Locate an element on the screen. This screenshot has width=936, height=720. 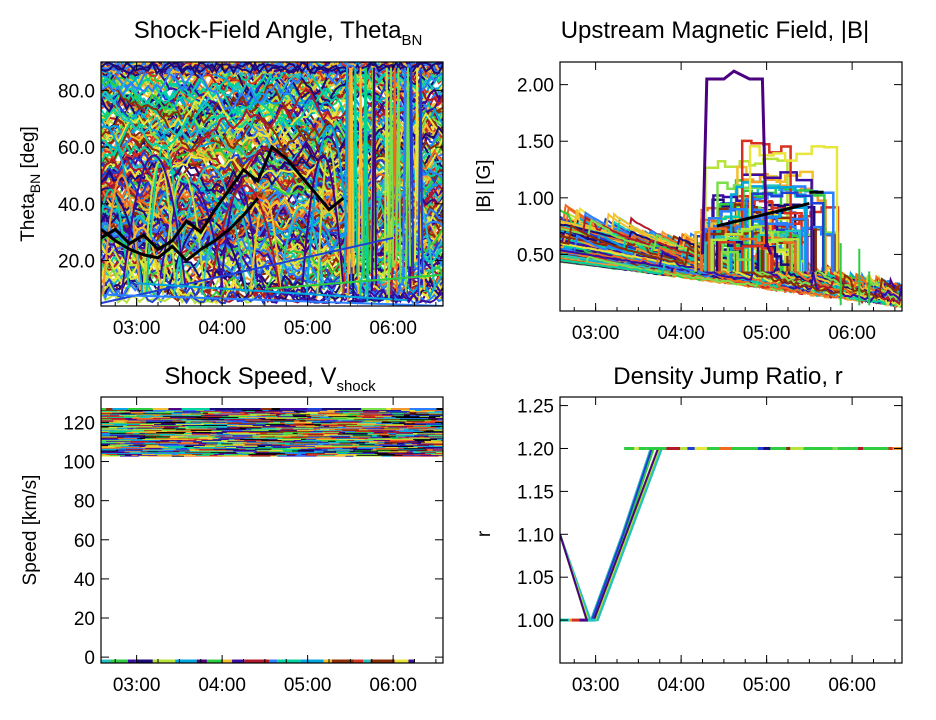
bfield-title: Upstream Magnetic Field, |B| is located at coordinates (715, 30).